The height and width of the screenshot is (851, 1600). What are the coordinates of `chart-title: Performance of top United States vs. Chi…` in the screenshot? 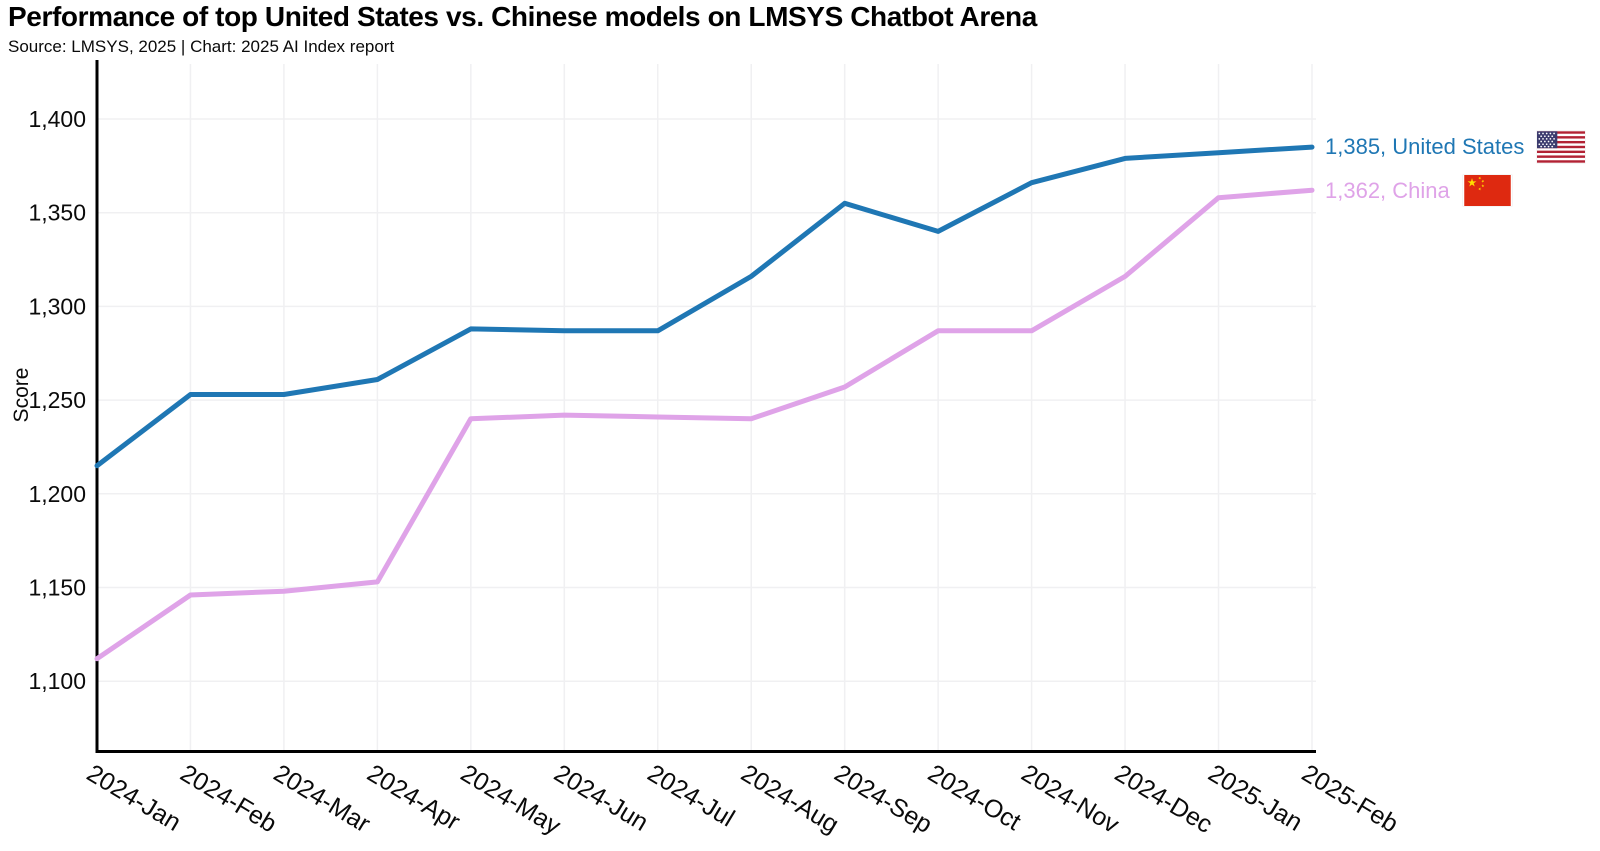 It's located at (522, 16).